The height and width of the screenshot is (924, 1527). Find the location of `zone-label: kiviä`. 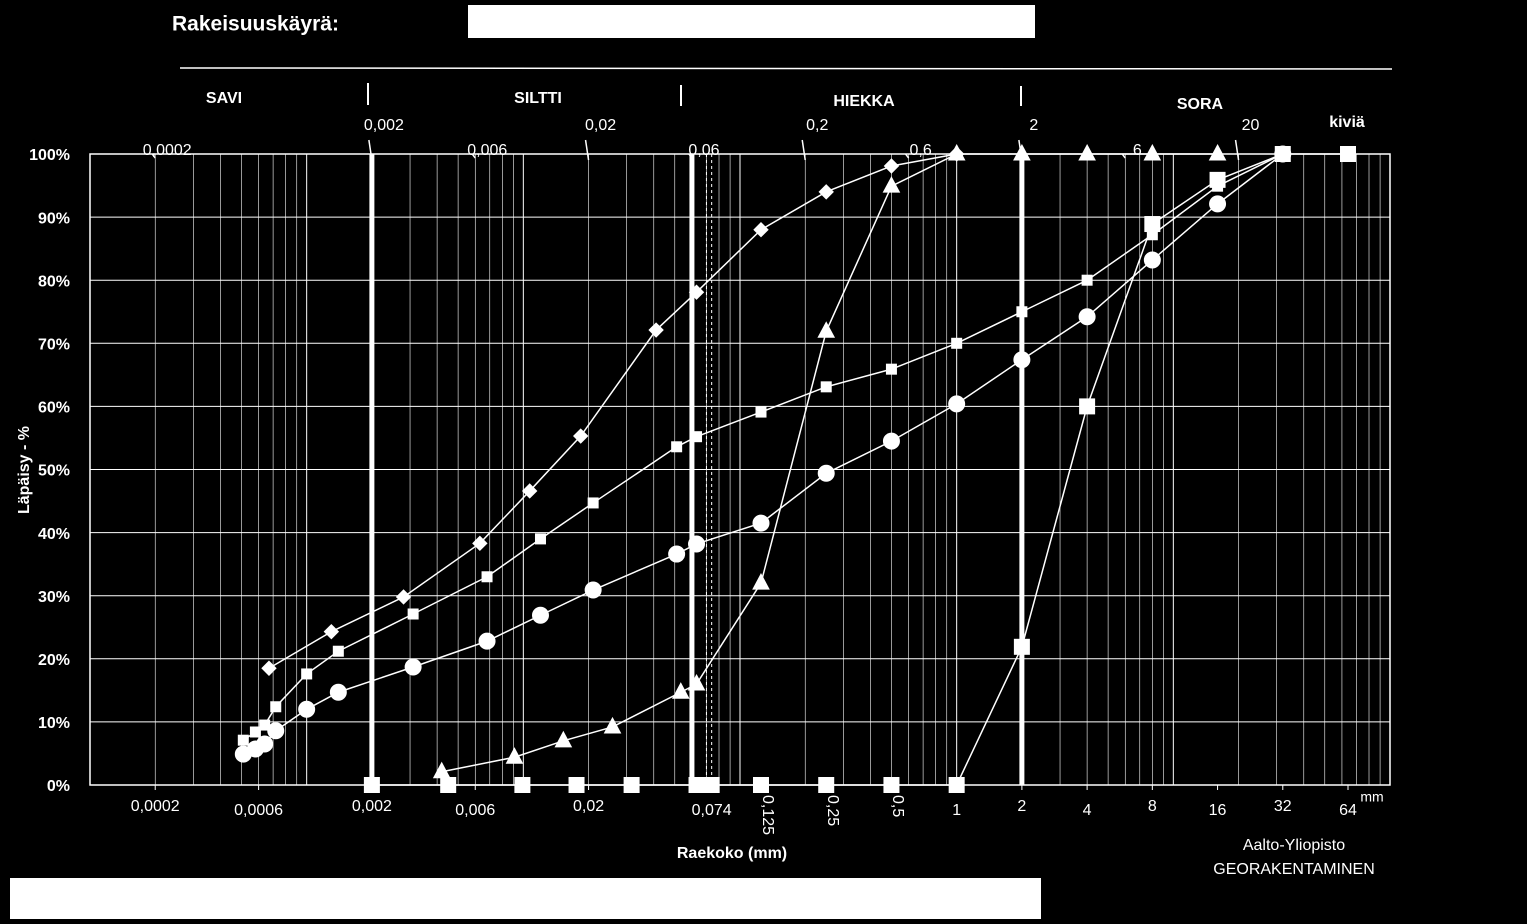

zone-label: kiviä is located at coordinates (1347, 122).